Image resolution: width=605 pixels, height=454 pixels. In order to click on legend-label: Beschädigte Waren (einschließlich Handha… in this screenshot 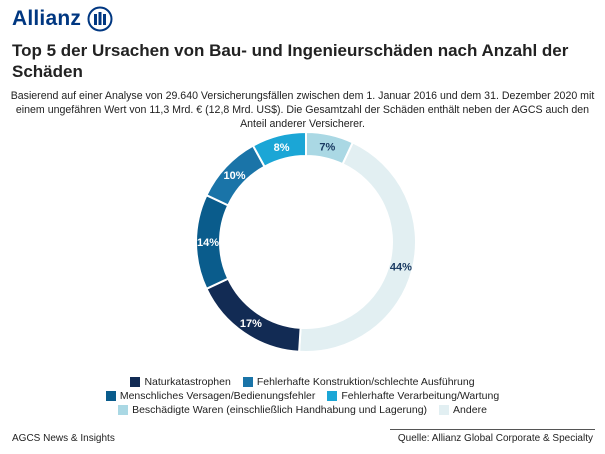, I will do `click(280, 410)`.